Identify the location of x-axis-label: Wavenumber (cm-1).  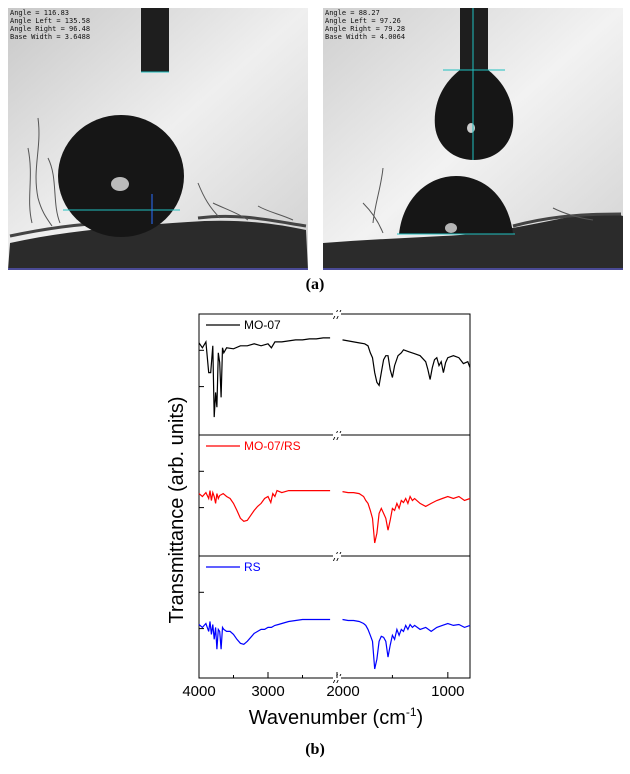
(336, 717).